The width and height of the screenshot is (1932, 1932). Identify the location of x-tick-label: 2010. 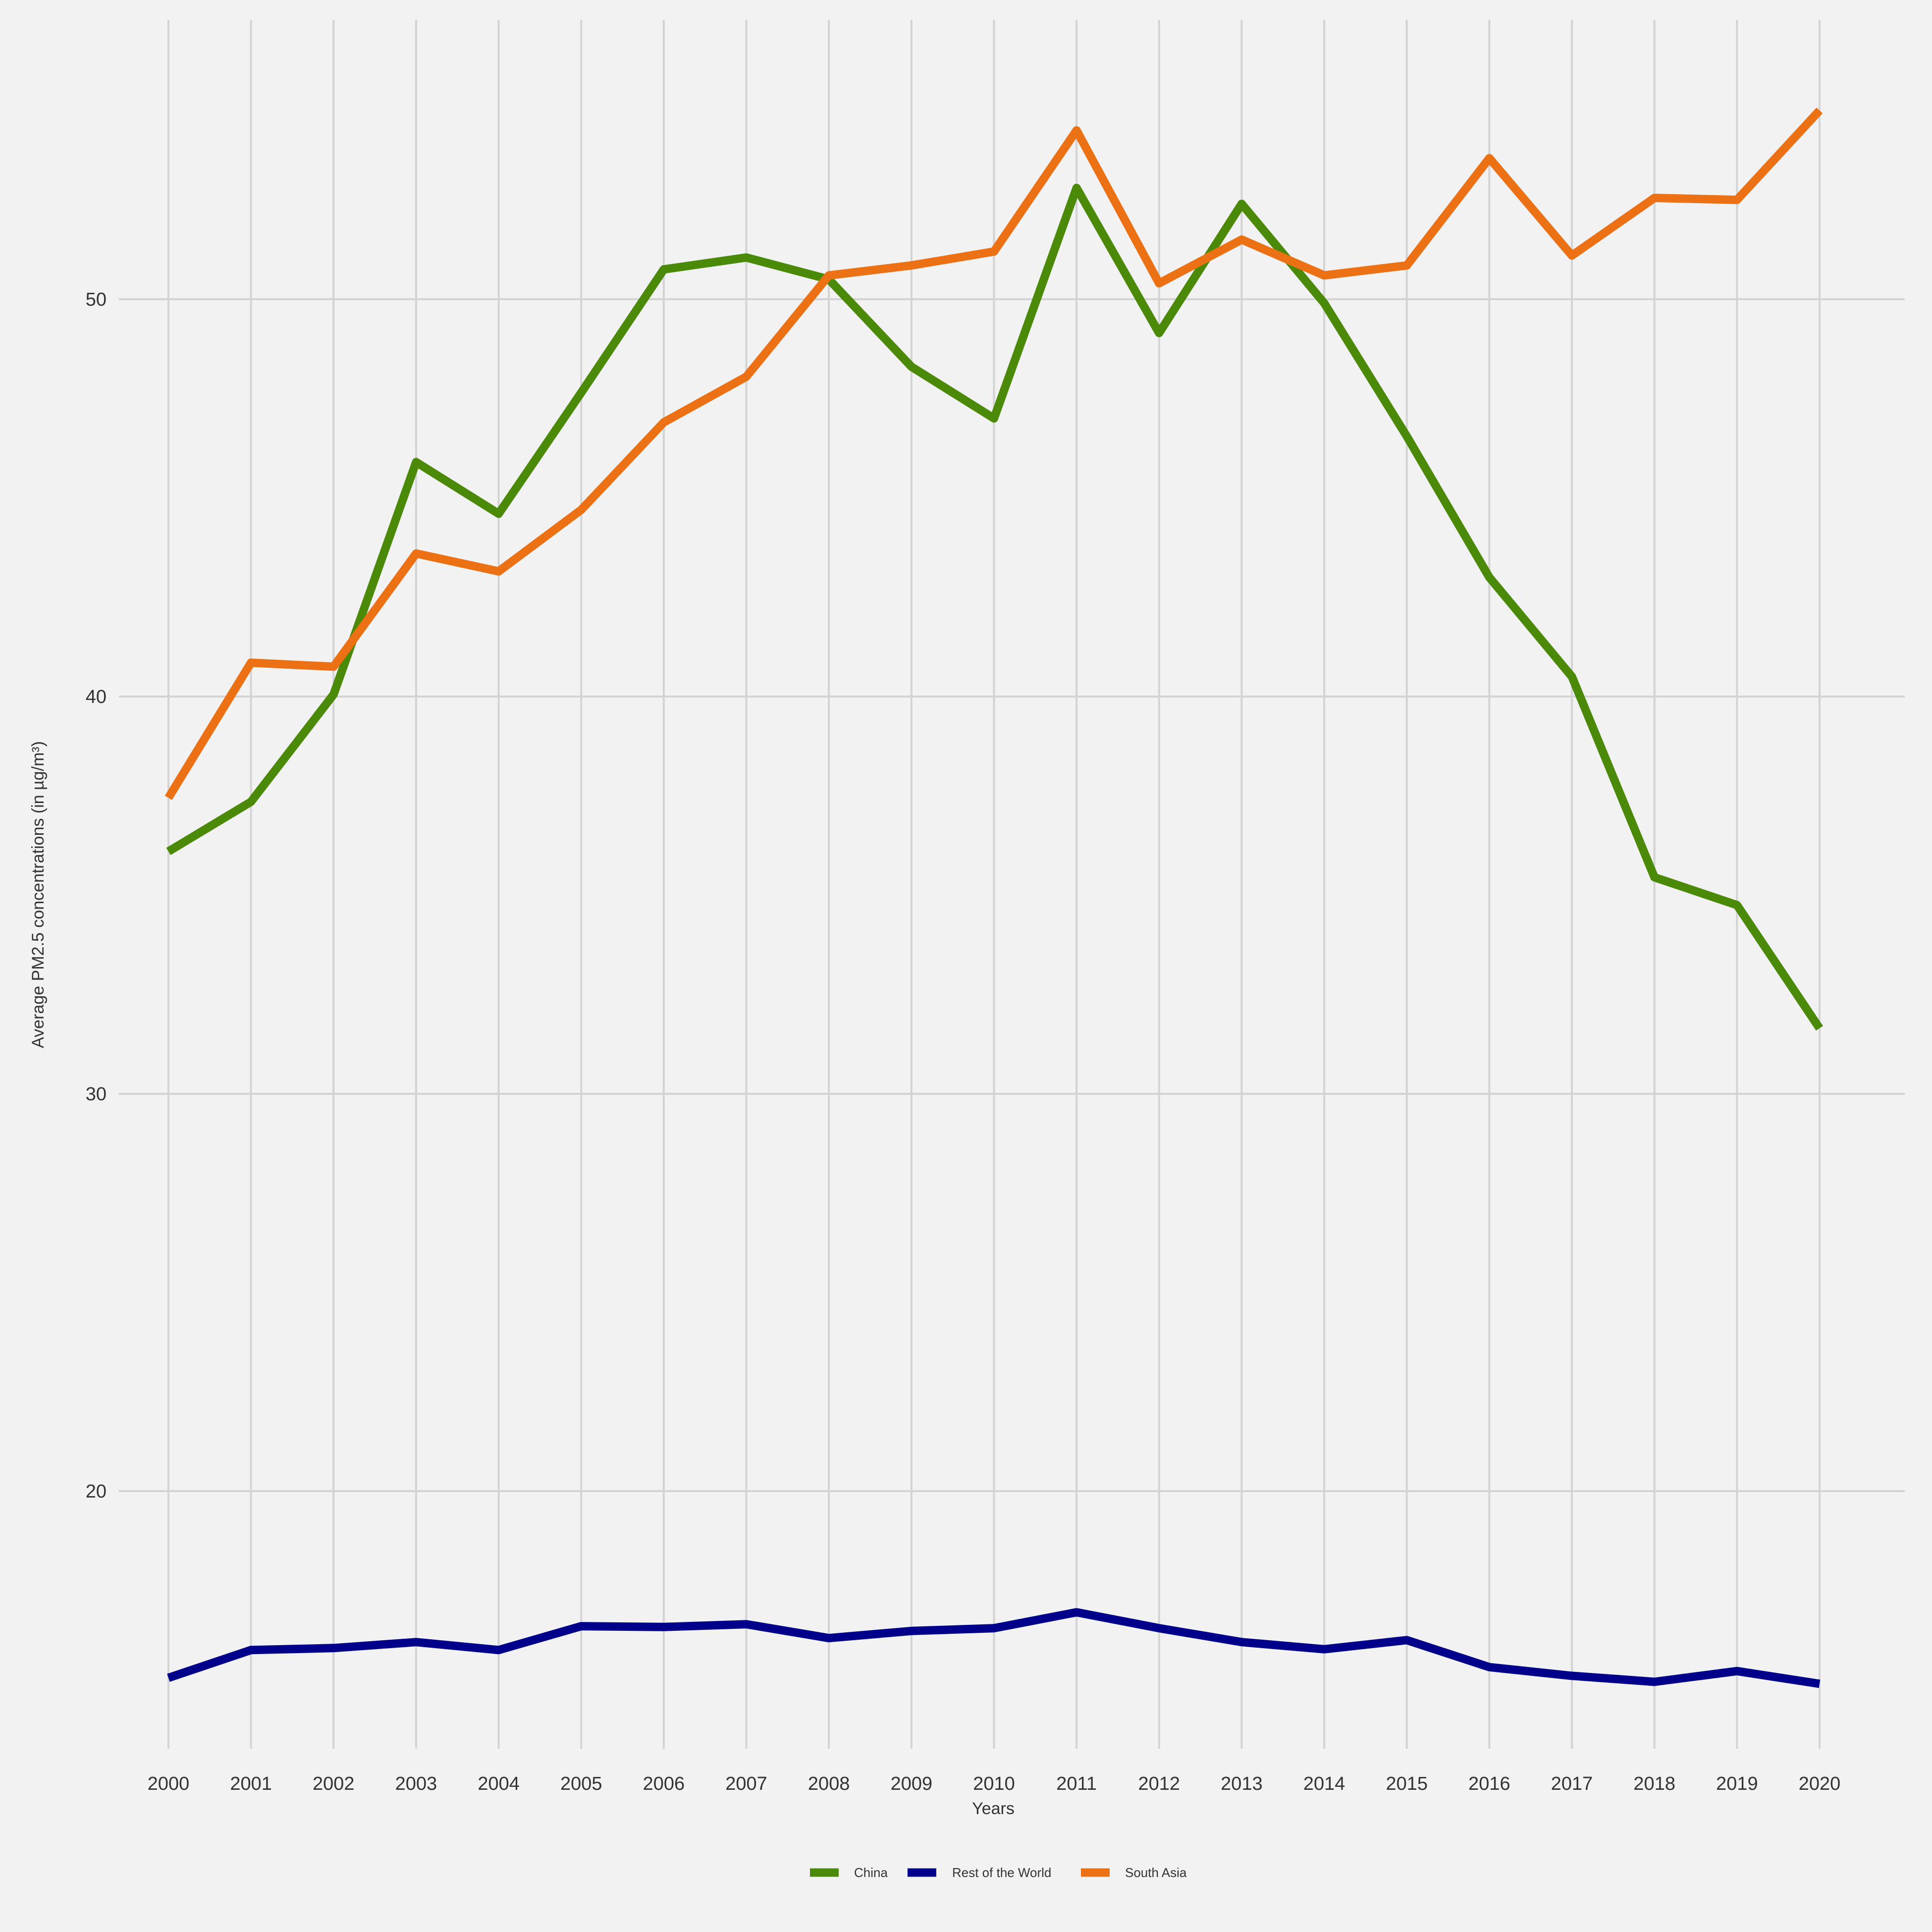
(994, 1783).